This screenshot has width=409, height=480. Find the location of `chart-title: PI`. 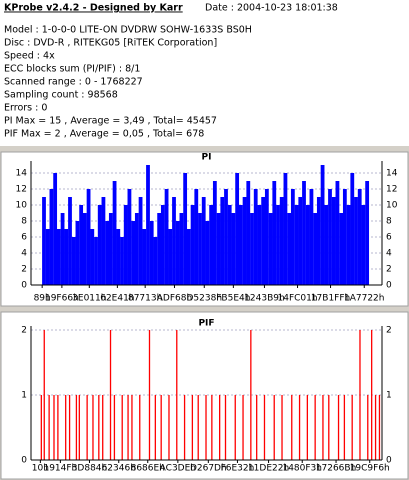

chart-title: PI is located at coordinates (207, 158).